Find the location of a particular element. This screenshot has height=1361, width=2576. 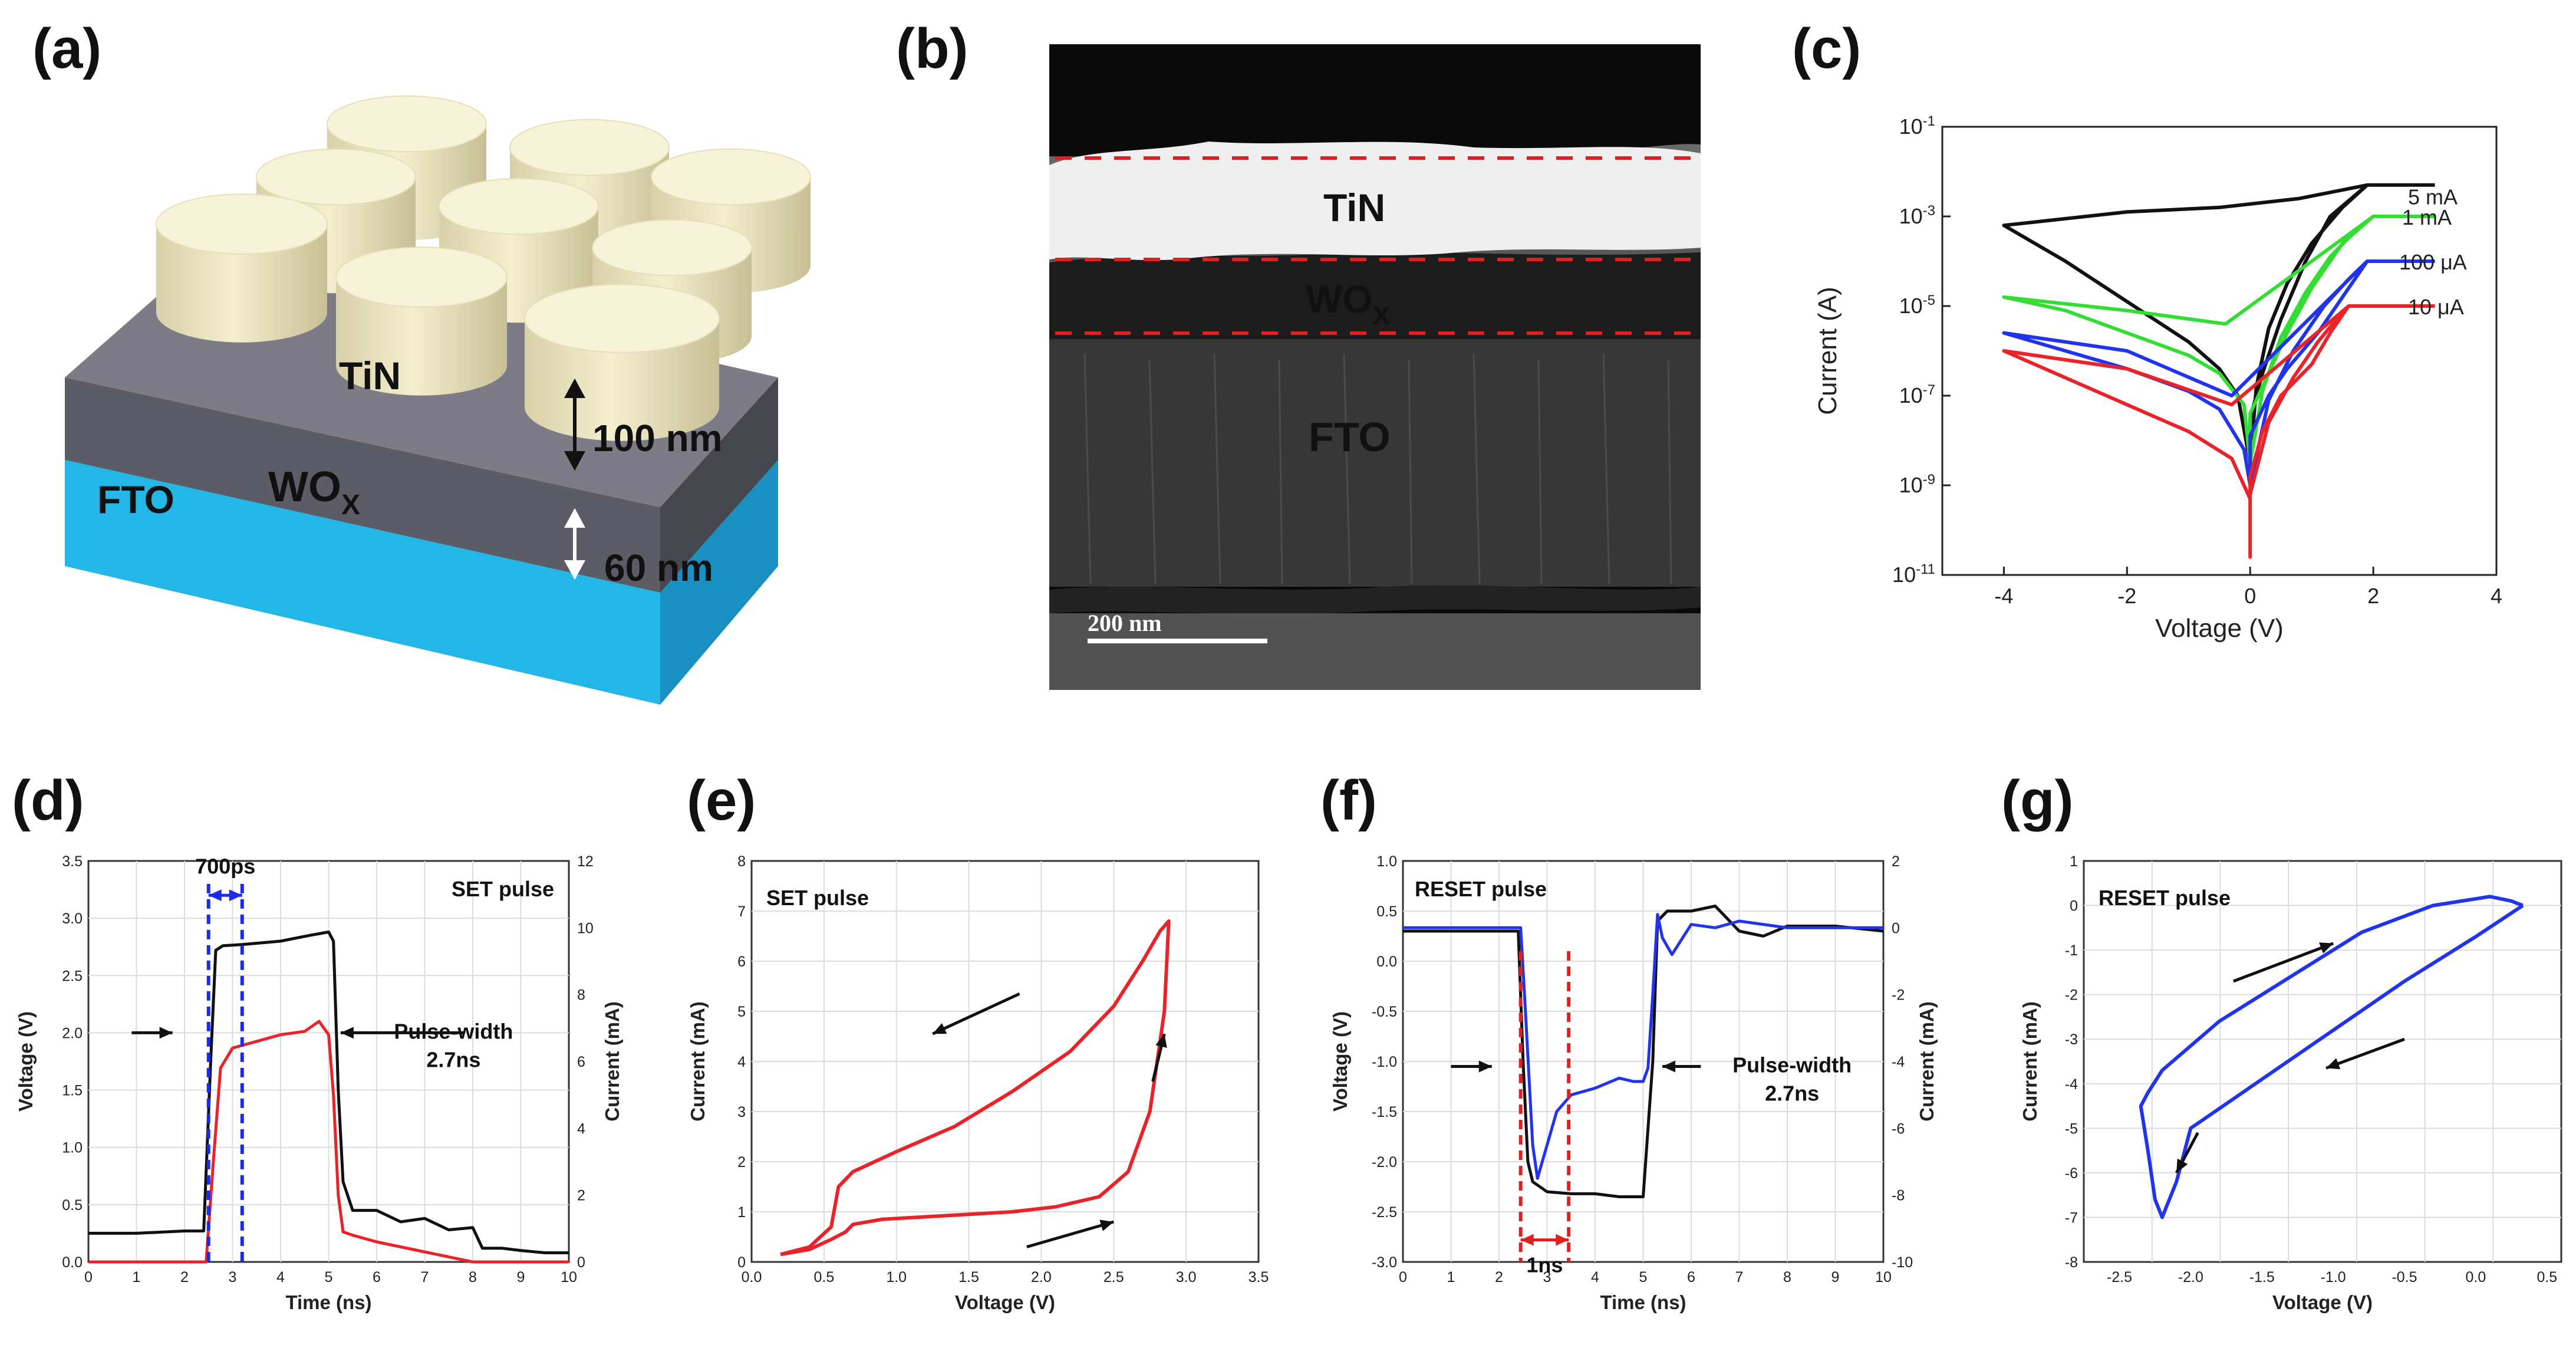

pulse-width-label: Pulse-width is located at coordinates (453, 1031).